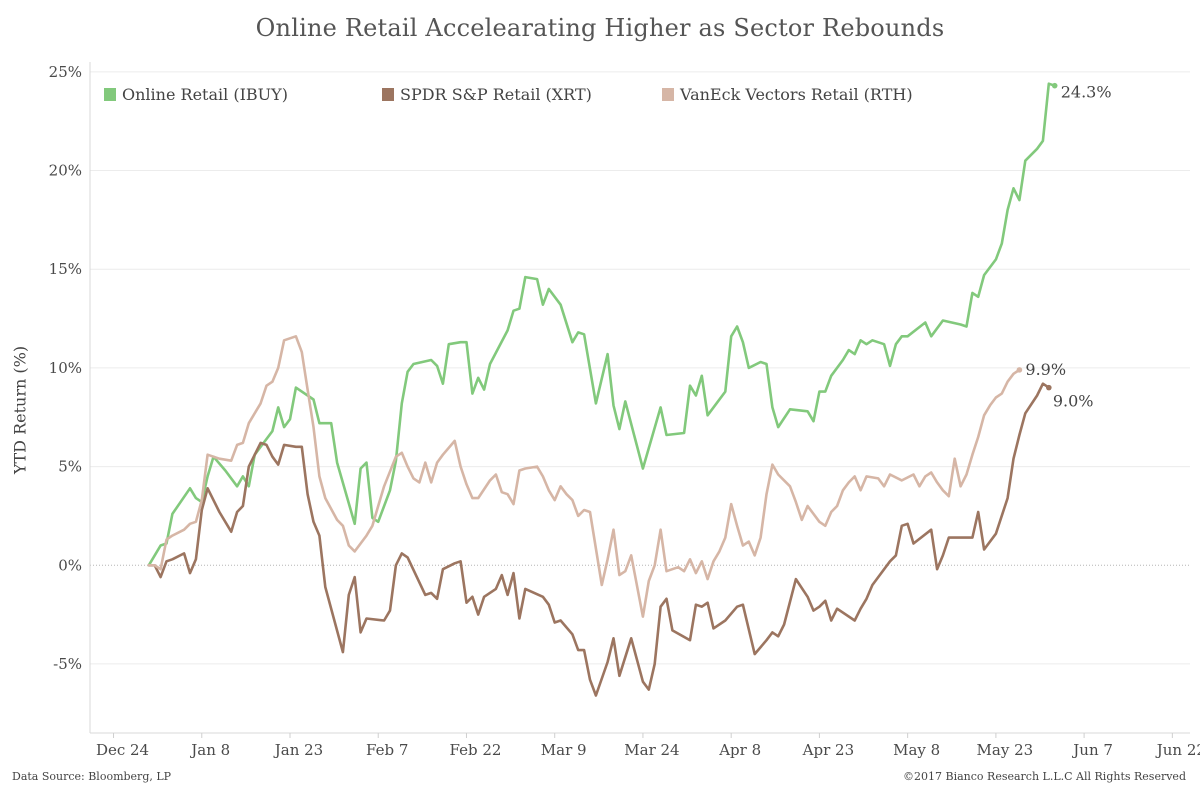 The width and height of the screenshot is (1200, 800). Describe the element at coordinates (1045, 369) in the screenshot. I see `end-value-label: 9.9%` at that location.